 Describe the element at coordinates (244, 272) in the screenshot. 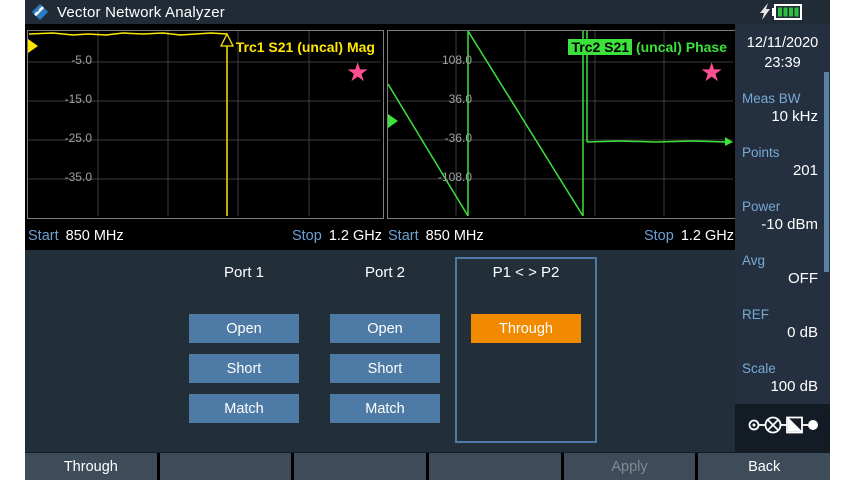

I see `port1-header: Port 1` at that location.